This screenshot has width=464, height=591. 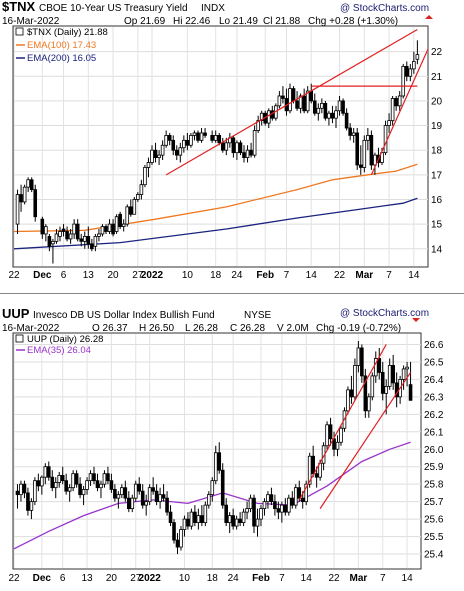 I want to click on tnx-y-tick-label: 14, so click(x=437, y=249).